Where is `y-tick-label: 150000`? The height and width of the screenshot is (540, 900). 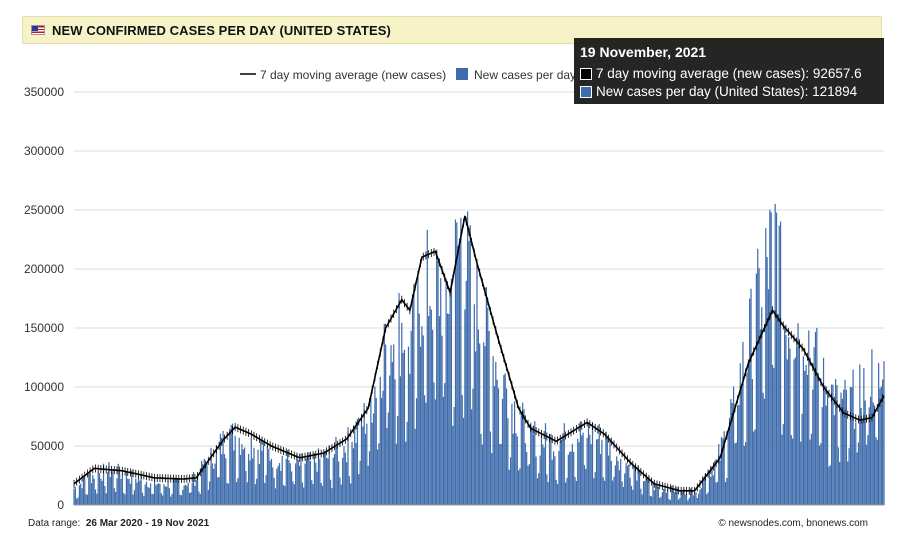 y-tick-label: 150000 is located at coordinates (44, 328).